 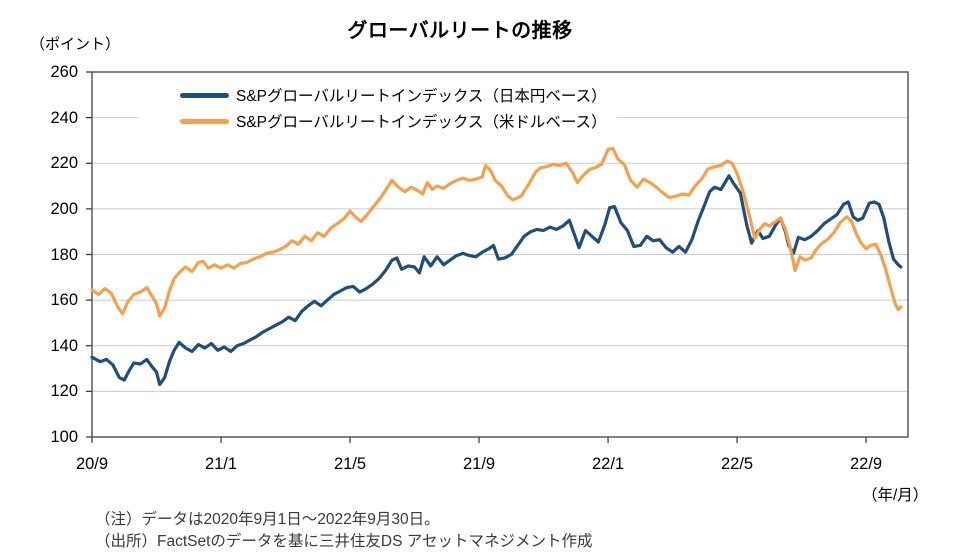 What do you see at coordinates (479, 464) in the screenshot?
I see `x-tick-label: 21/9` at bounding box center [479, 464].